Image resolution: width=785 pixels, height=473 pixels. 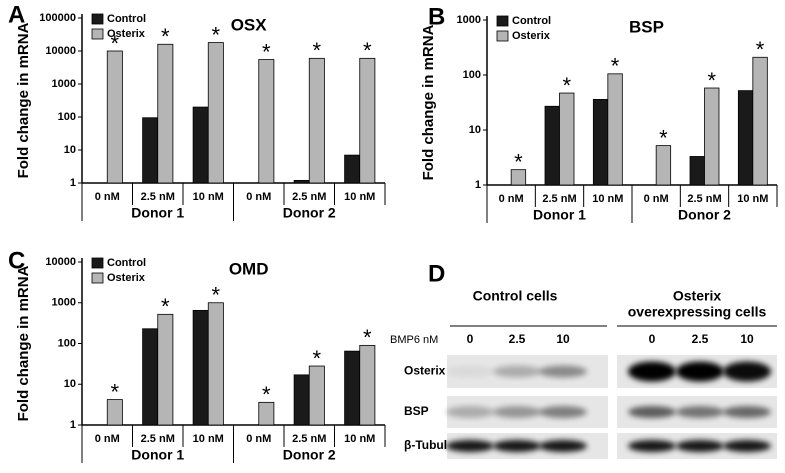 I want to click on row-label: BSP, so click(x=416, y=411).